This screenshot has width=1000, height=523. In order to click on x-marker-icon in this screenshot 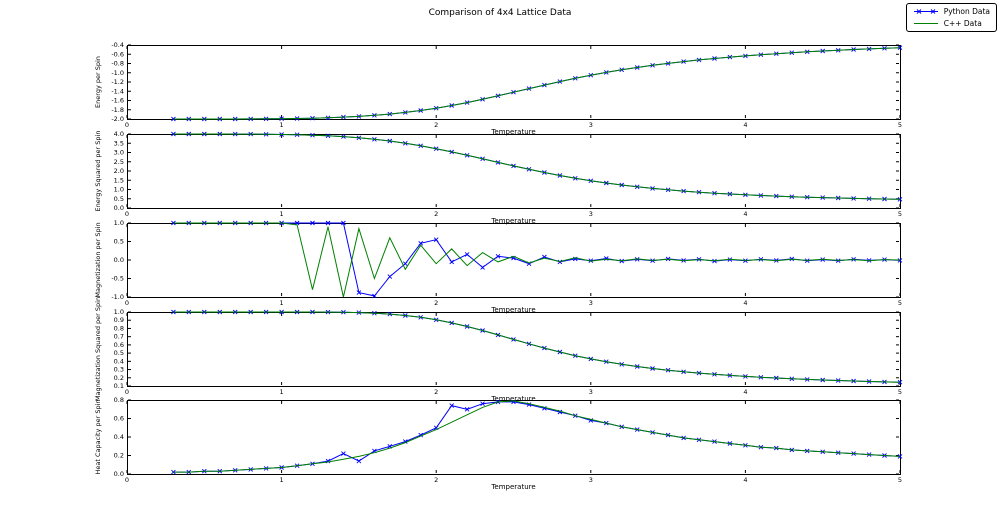, I will do `click(926, 11)`.